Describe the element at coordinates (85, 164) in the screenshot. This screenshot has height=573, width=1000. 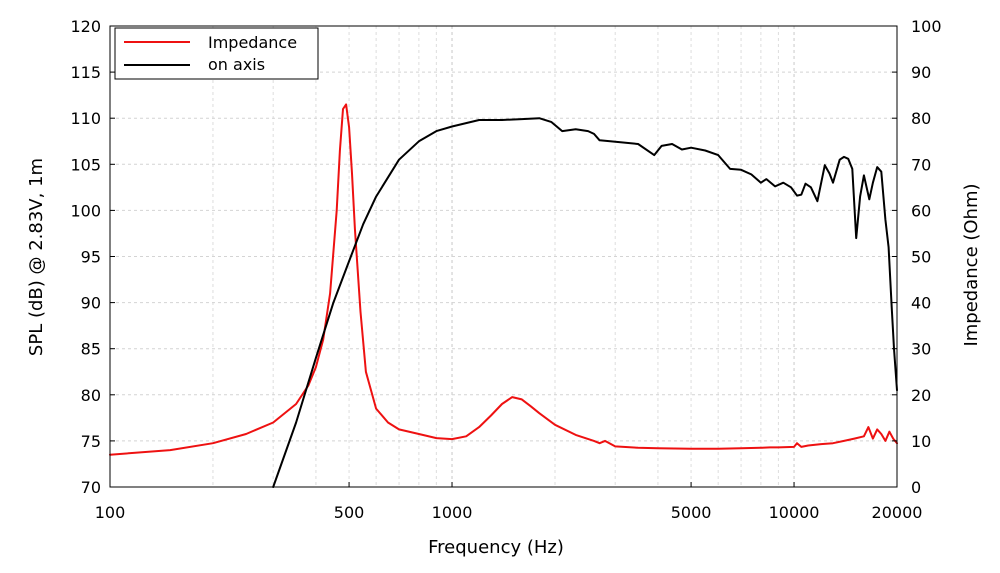
I see `y-left-tick-label: 105` at that location.